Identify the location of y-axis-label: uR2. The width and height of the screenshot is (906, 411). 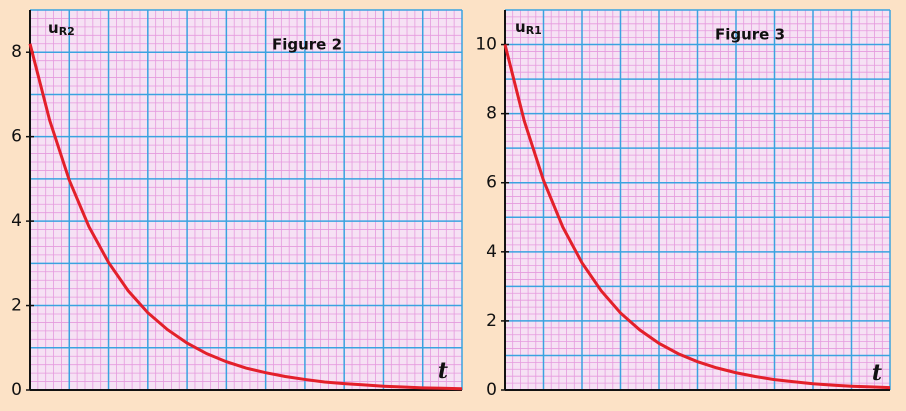
(61, 29).